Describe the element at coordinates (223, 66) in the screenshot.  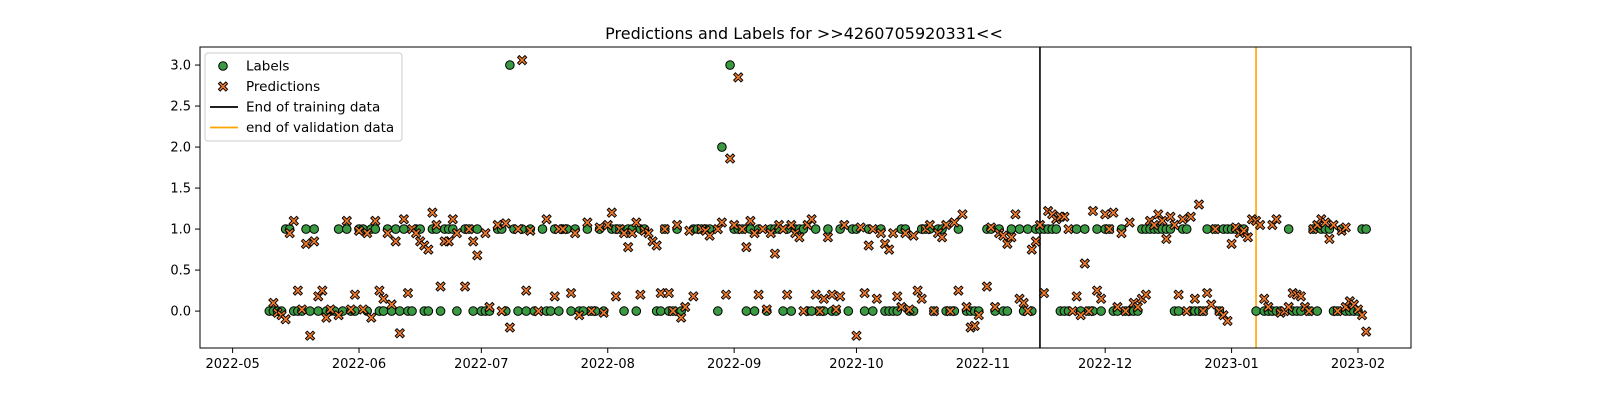
I see `legend-labels-marker` at that location.